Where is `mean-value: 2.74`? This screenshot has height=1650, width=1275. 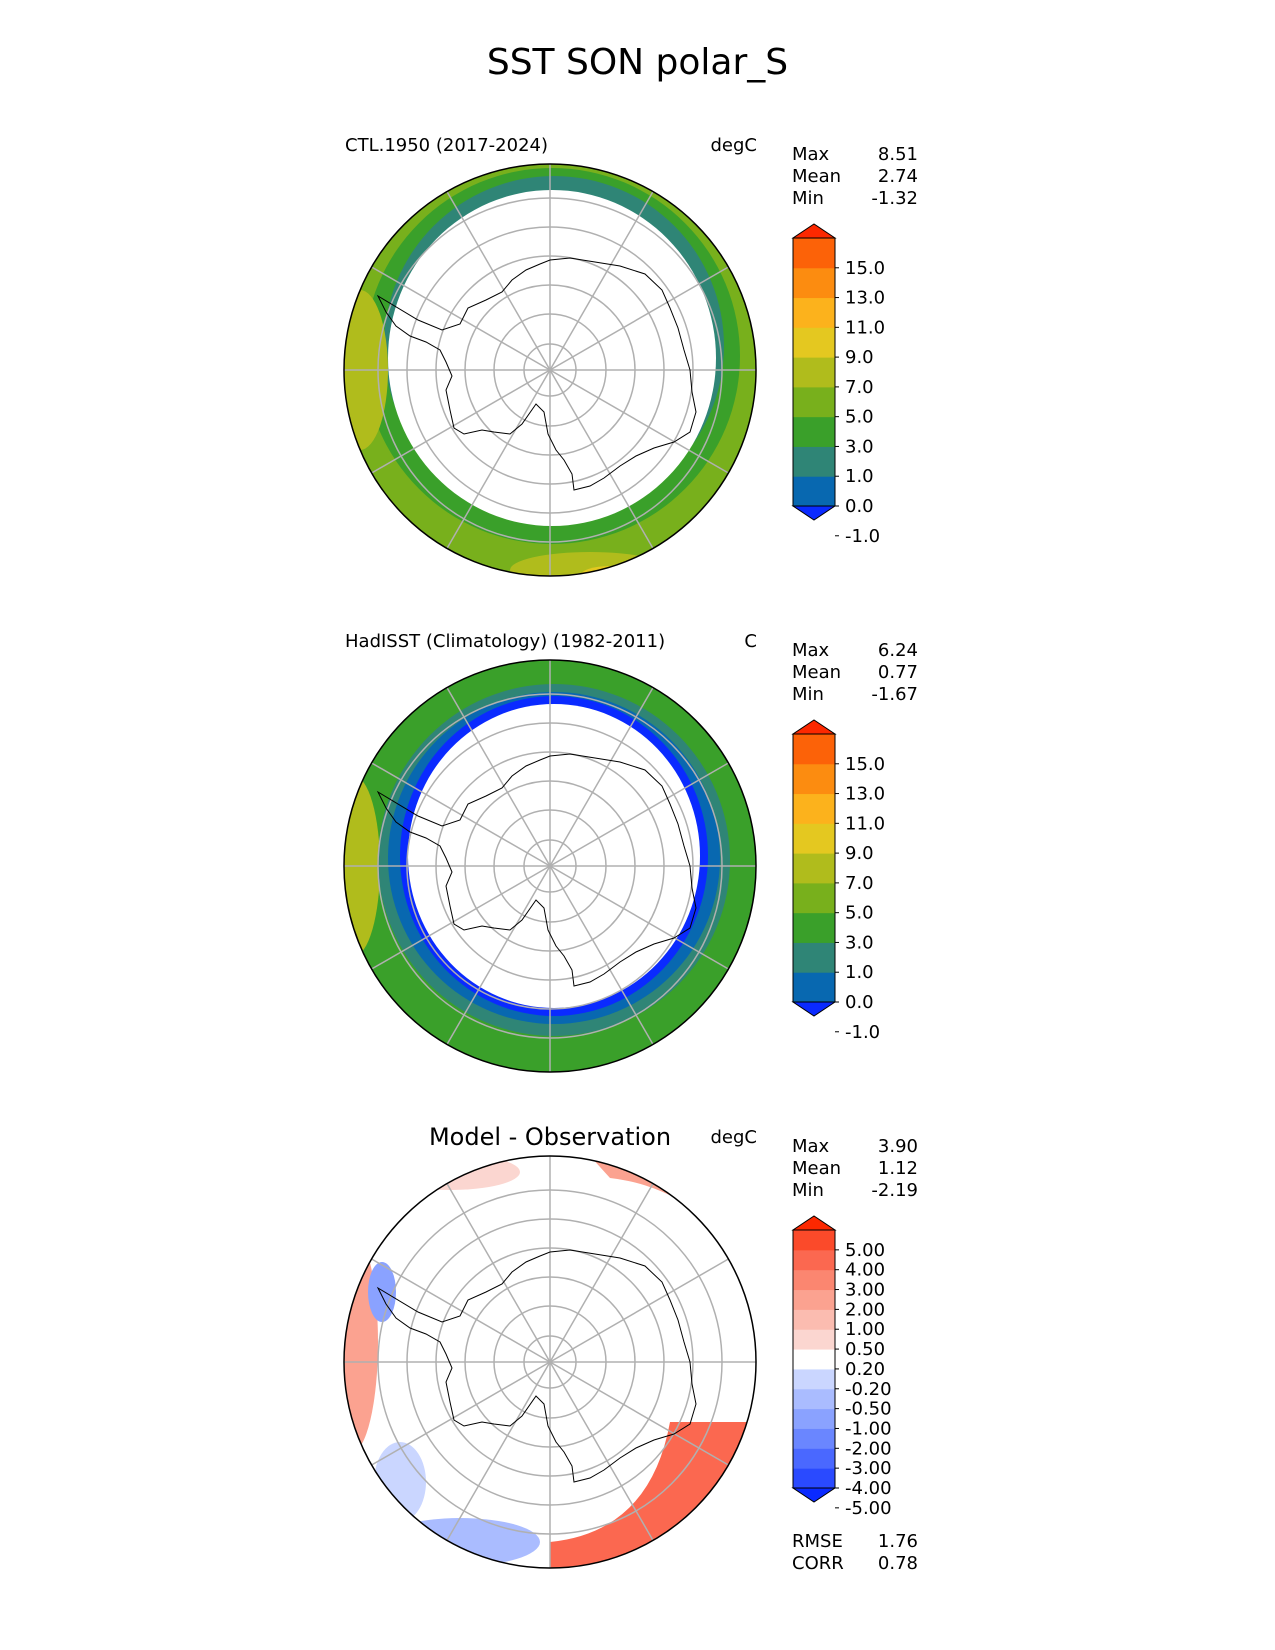
mean-value: 2.74 is located at coordinates (897, 176).